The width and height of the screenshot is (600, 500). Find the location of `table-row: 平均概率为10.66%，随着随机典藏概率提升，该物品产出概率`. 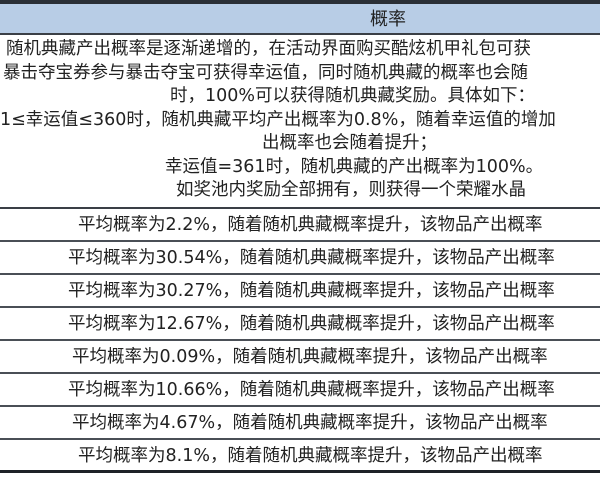

table-row: 平均概率为10.66%，随着随机典藏概率提升，该物品产出概率 is located at coordinates (300, 390).